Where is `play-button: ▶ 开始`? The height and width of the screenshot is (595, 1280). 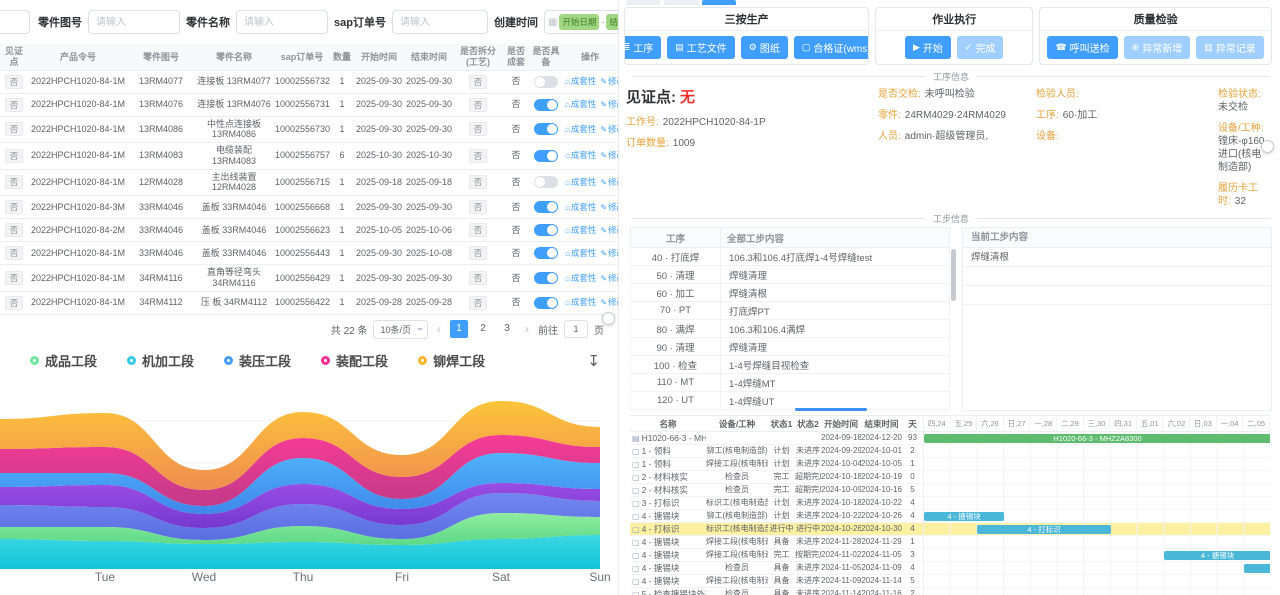 play-button: ▶ 开始 is located at coordinates (928, 47).